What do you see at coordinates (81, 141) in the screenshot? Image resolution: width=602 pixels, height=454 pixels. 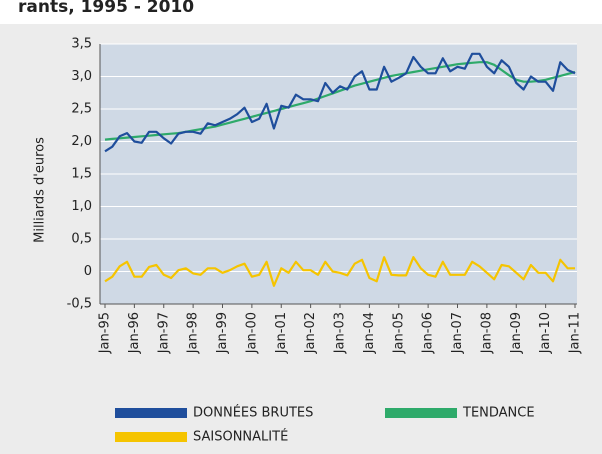 I see `y-tick-label: 2,0` at bounding box center [81, 141].